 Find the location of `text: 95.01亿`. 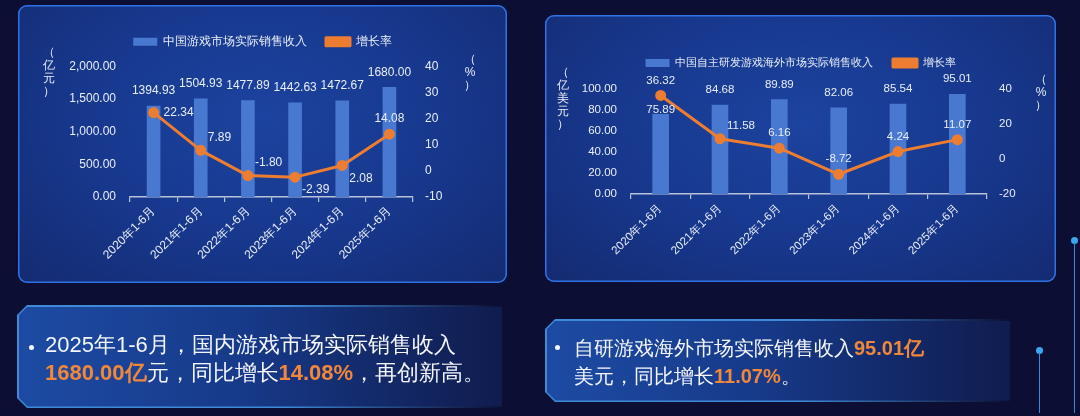

text: 95.01亿 is located at coordinates (889, 348).